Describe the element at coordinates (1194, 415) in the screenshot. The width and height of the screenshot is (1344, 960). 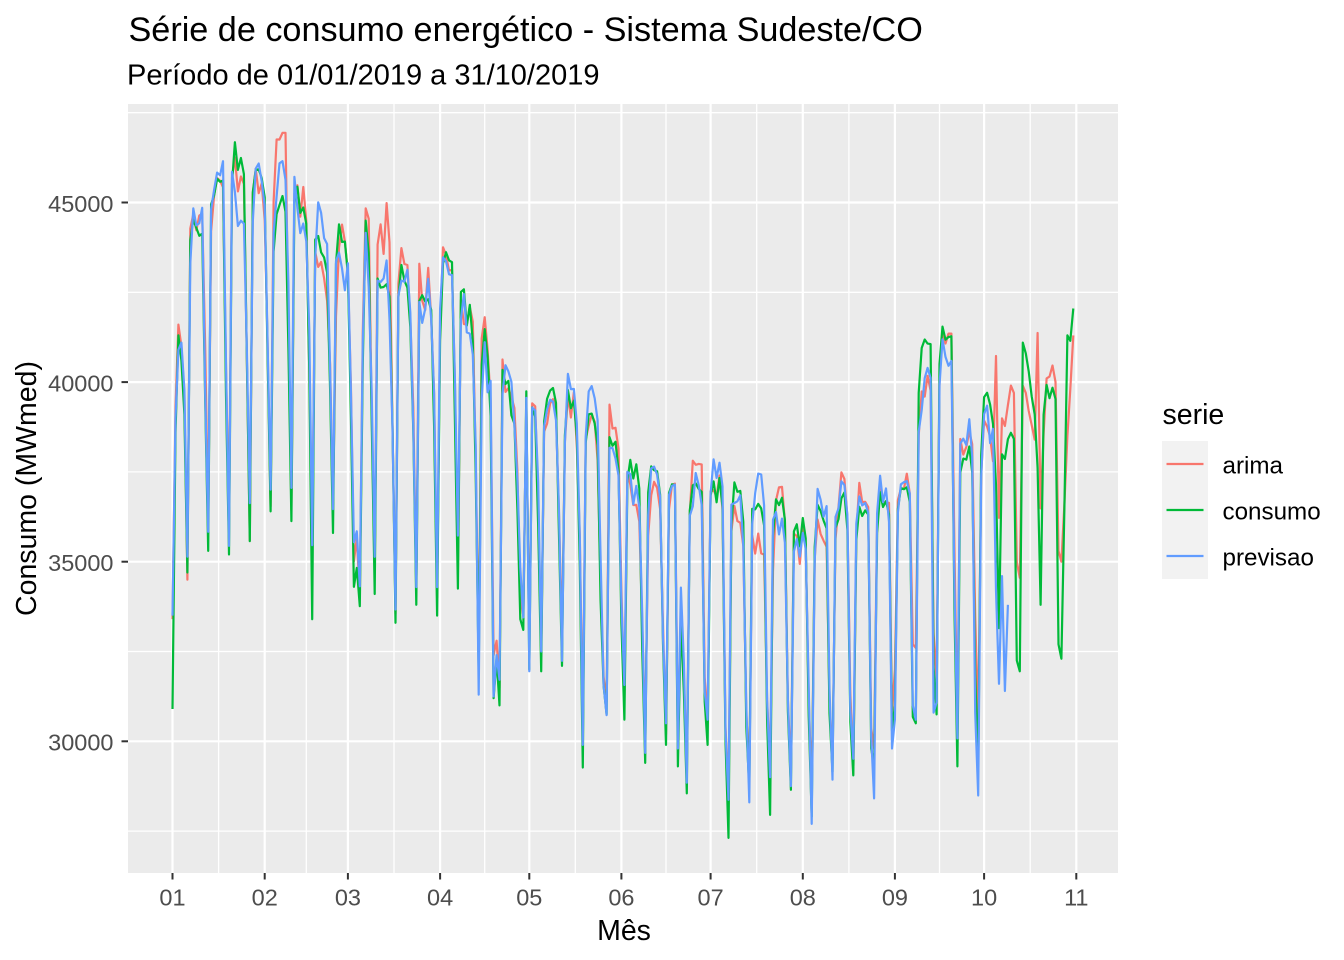
I see `svg-text: serie` at that location.